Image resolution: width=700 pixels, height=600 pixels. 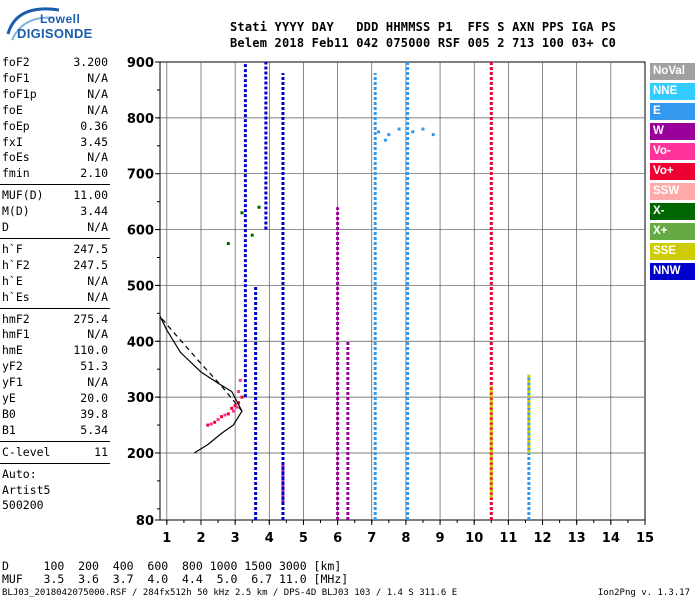 What do you see at coordinates (12, 350) in the screenshot?
I see `param-label: hmE` at bounding box center [12, 350].